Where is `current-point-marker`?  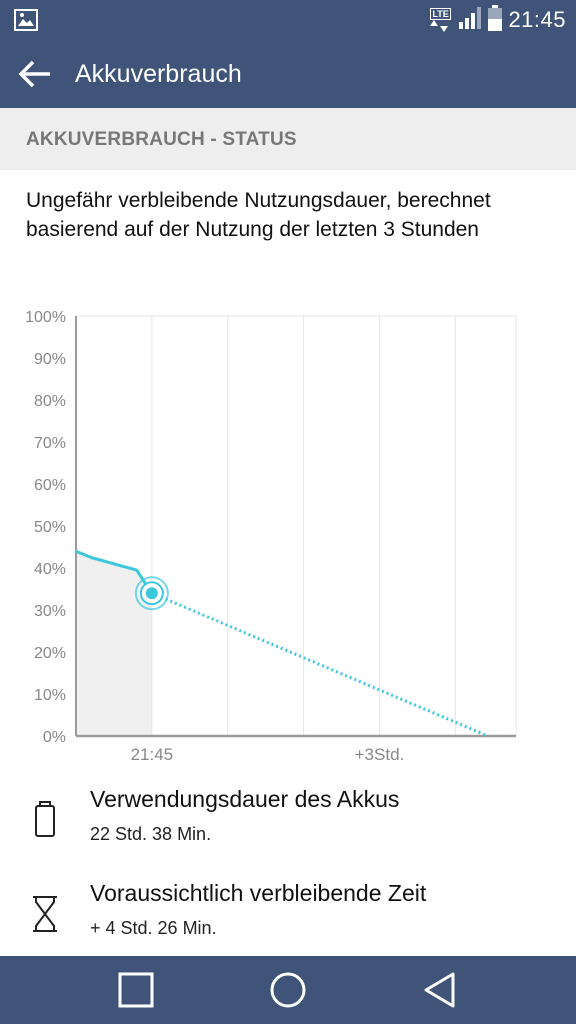
current-point-marker is located at coordinates (151, 593).